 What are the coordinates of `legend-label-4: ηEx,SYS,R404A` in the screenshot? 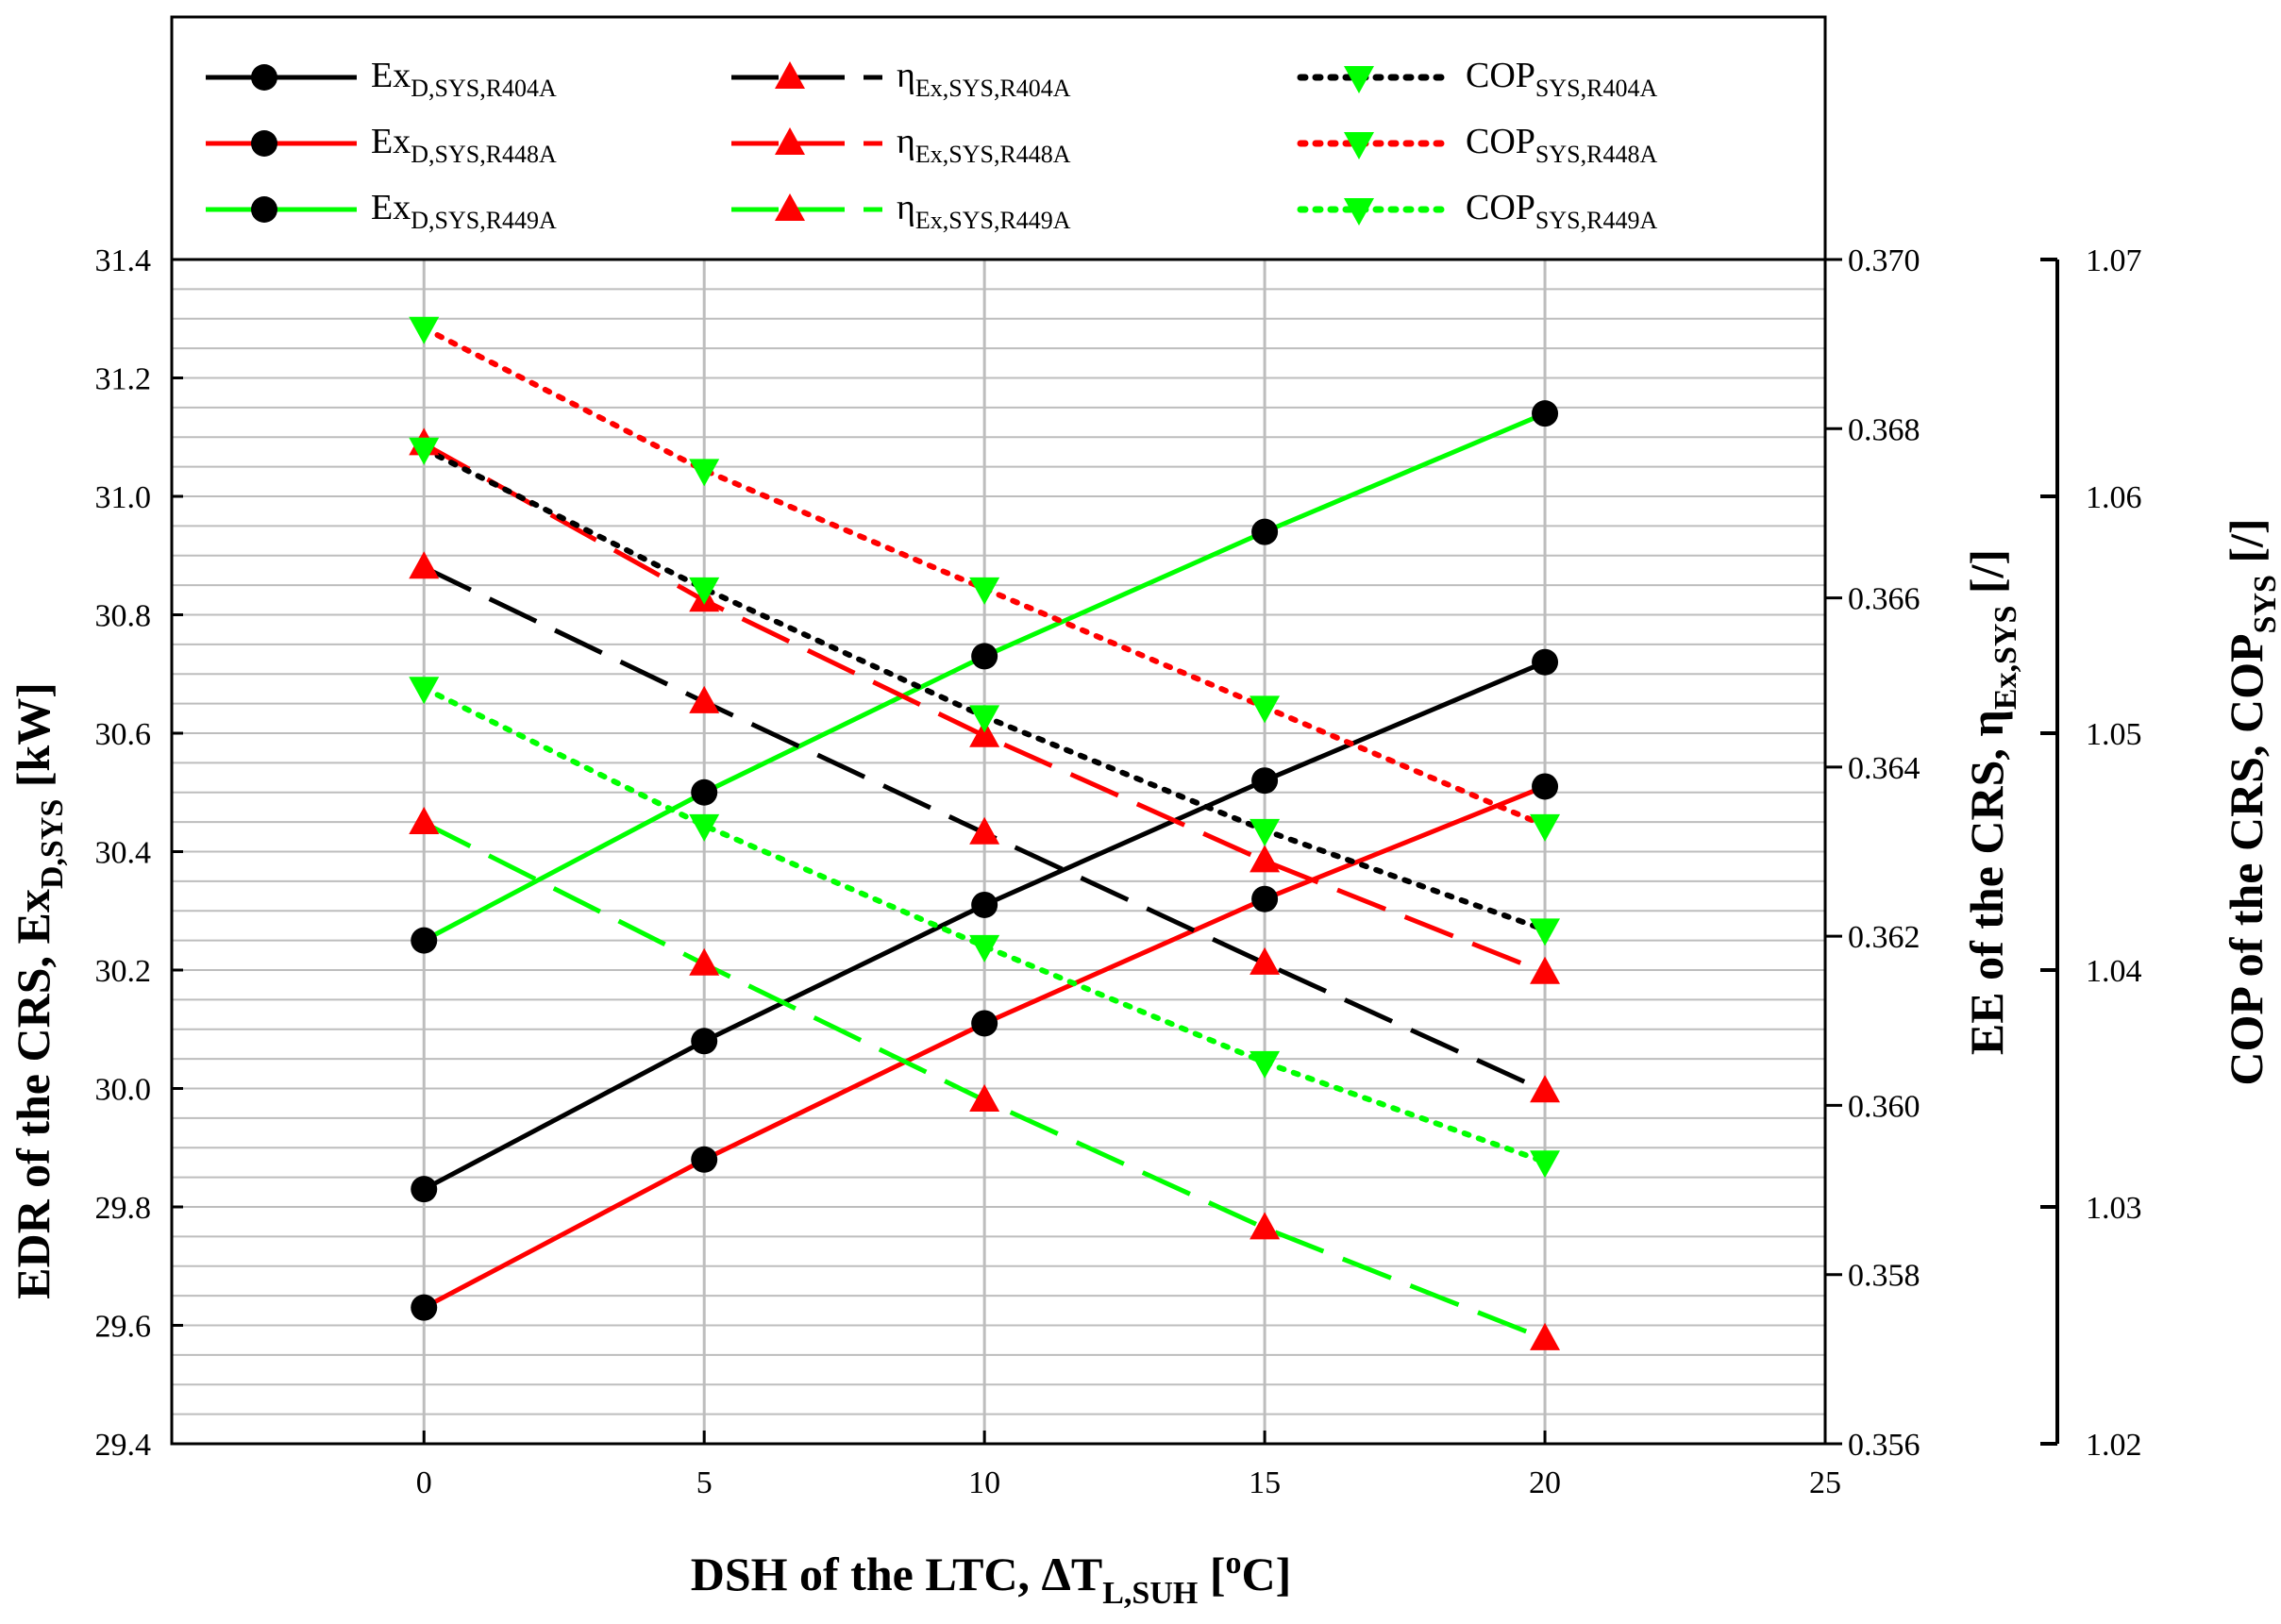 It's located at (984, 79).